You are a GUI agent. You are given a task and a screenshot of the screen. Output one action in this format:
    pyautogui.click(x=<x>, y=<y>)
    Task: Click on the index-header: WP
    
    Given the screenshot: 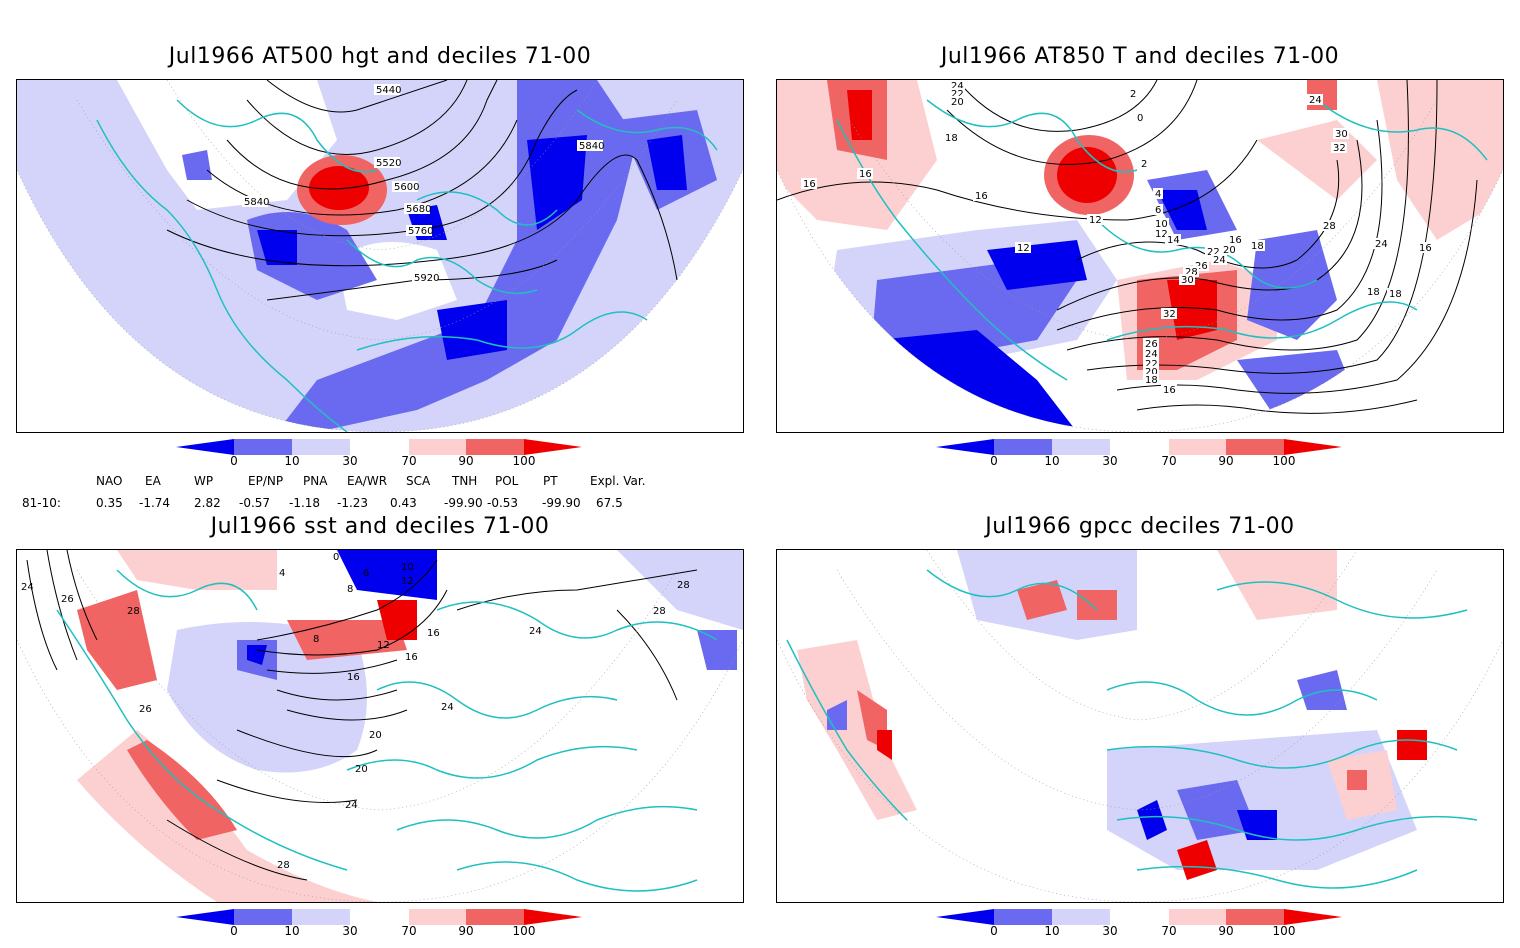 What is the action you would take?
    pyautogui.click(x=204, y=481)
    